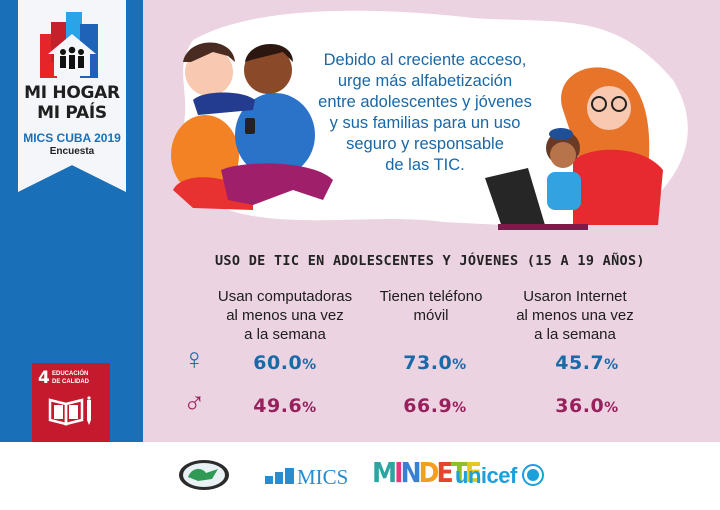  I want to click on mics-banner: MI HOGAR MI PAÍS MICS CUBA 2019 Encuesta, so click(72, 96).